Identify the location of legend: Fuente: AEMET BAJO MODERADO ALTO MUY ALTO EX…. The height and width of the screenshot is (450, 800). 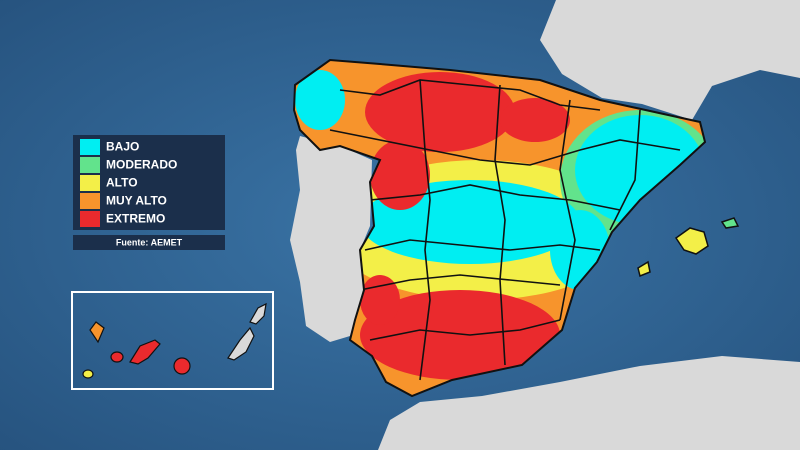
(149, 192).